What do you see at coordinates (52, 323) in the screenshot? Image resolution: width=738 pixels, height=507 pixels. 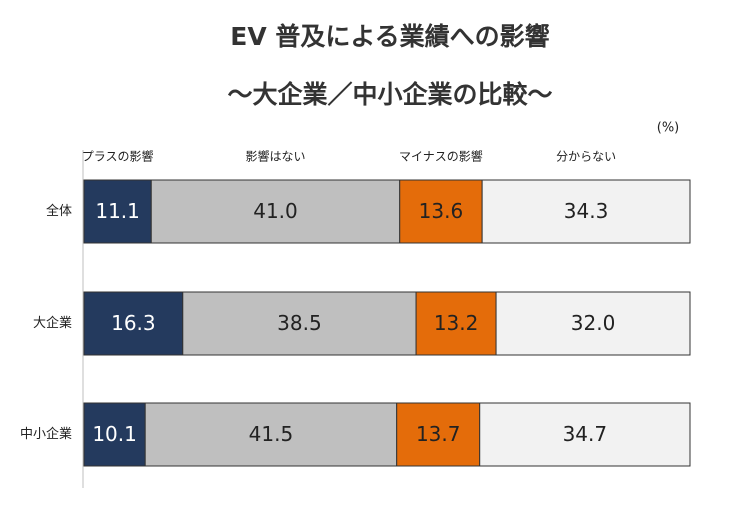 I see `y-tick-label: 大企業` at bounding box center [52, 323].